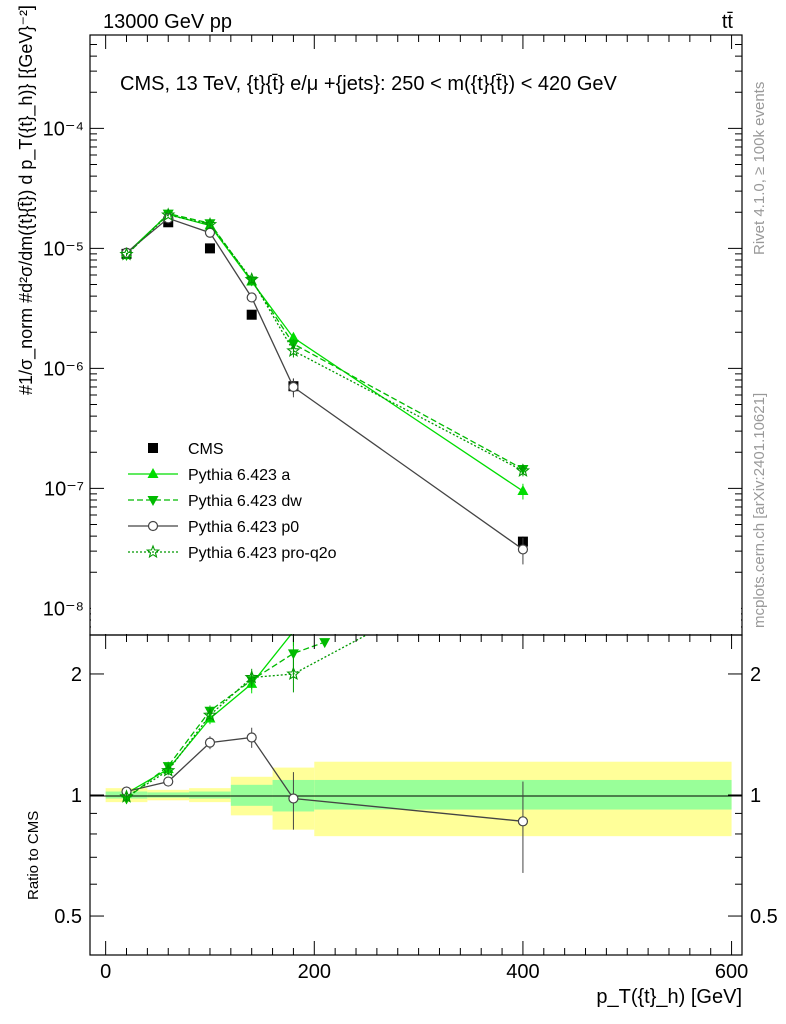  I want to click on mcplots-label: mcplots.cern.ch [arXiv:2401.10621], so click(759, 510).